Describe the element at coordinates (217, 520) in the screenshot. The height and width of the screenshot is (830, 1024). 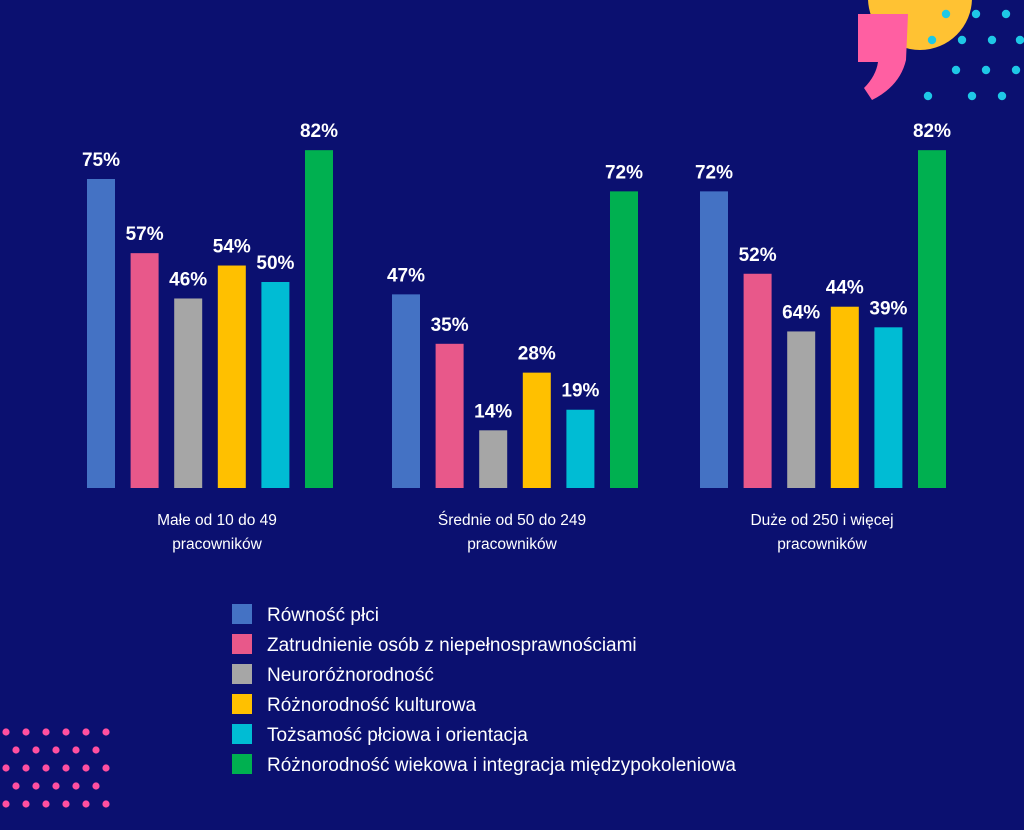
I see `category-label: Małe od 10 do 49` at that location.